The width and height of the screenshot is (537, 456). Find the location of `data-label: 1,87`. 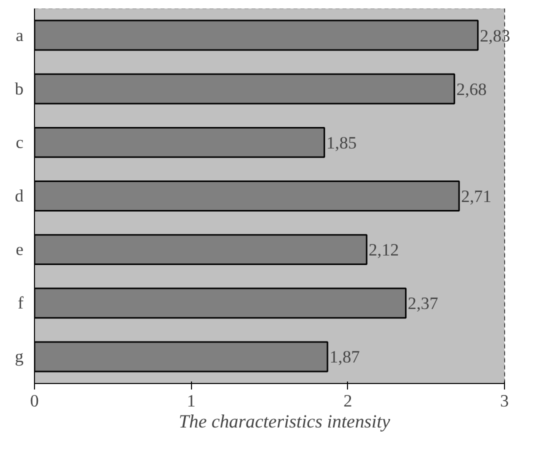

data-label: 1,87 is located at coordinates (344, 357).